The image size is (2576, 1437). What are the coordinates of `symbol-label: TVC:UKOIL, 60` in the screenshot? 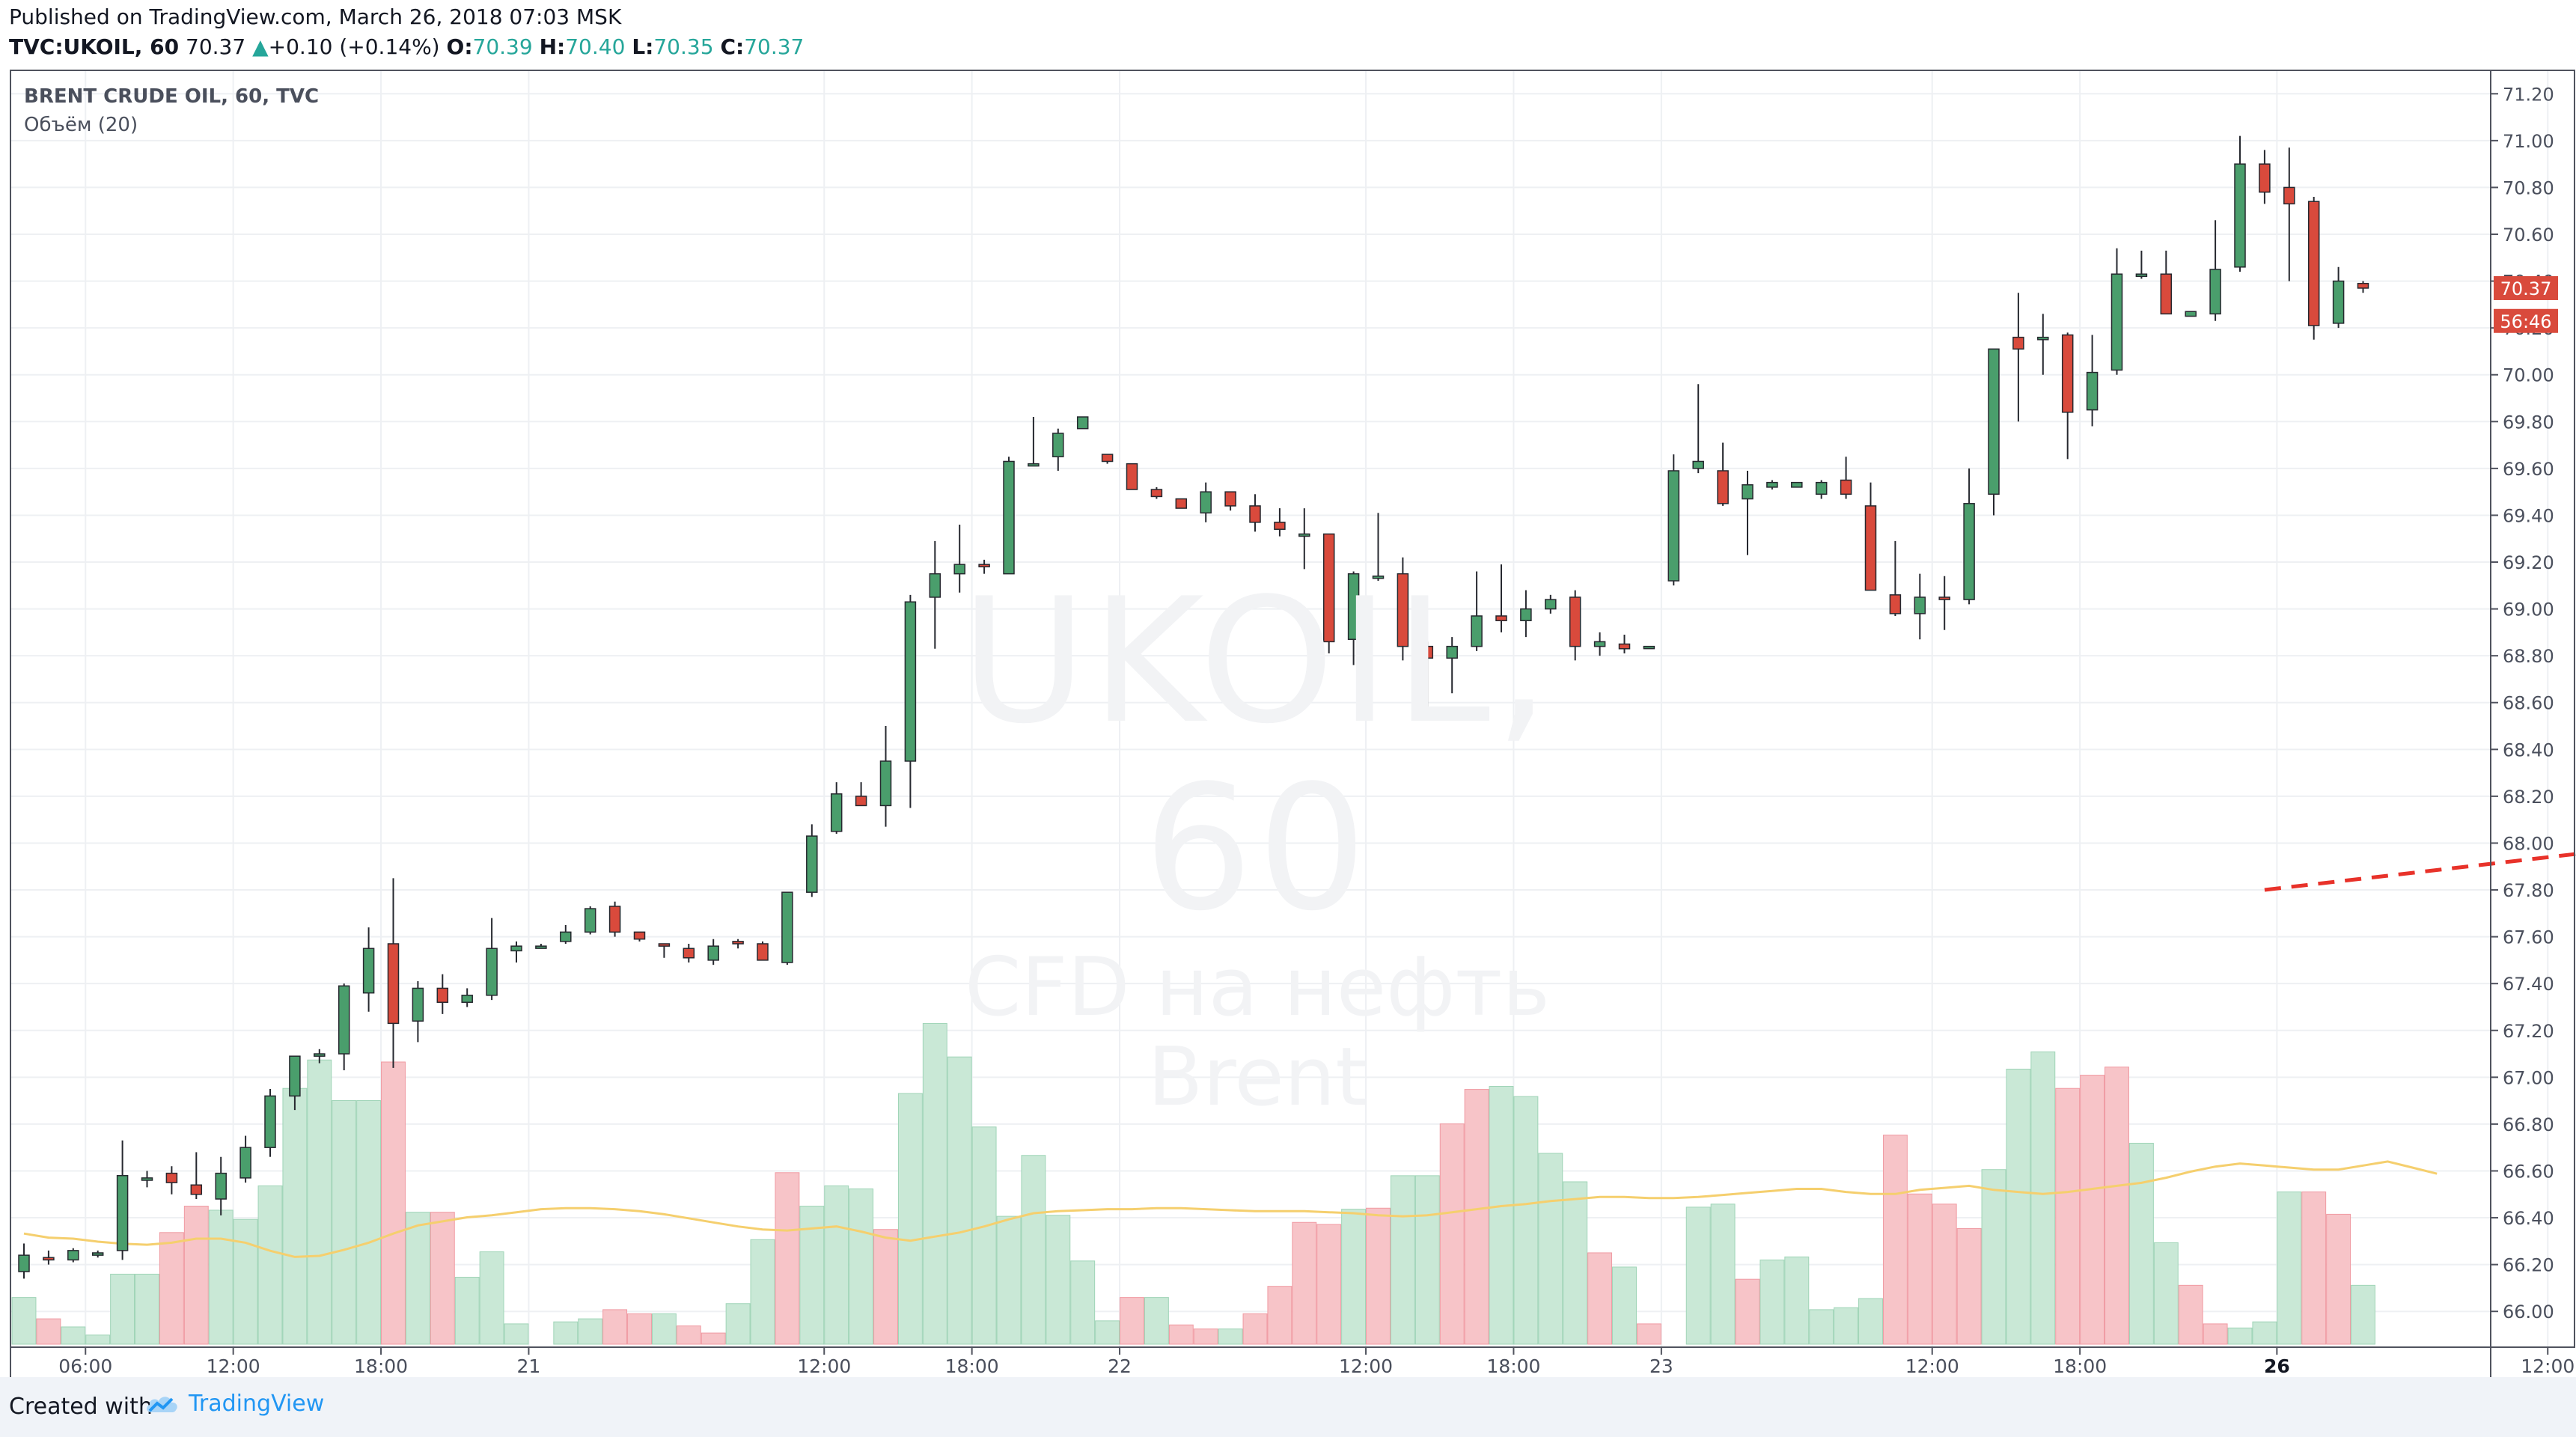 It's located at (94, 46).